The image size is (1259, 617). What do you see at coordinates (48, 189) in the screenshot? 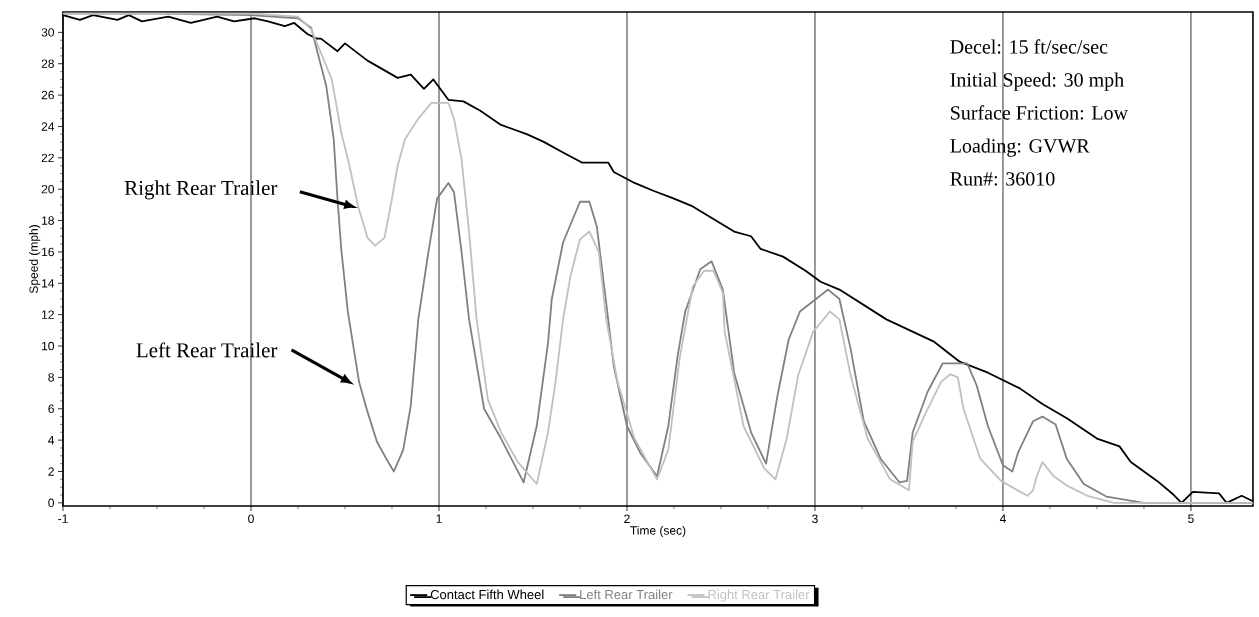
I see `y-tick-label: 20` at bounding box center [48, 189].